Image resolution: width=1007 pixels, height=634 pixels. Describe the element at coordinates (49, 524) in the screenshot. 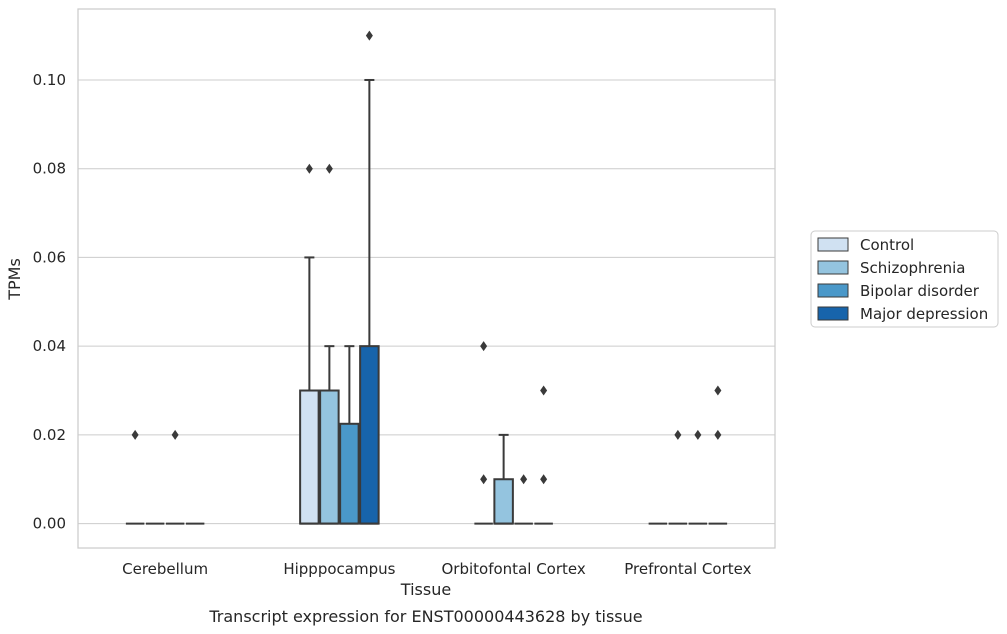

I see `y-tick-label: 0.00` at that location.